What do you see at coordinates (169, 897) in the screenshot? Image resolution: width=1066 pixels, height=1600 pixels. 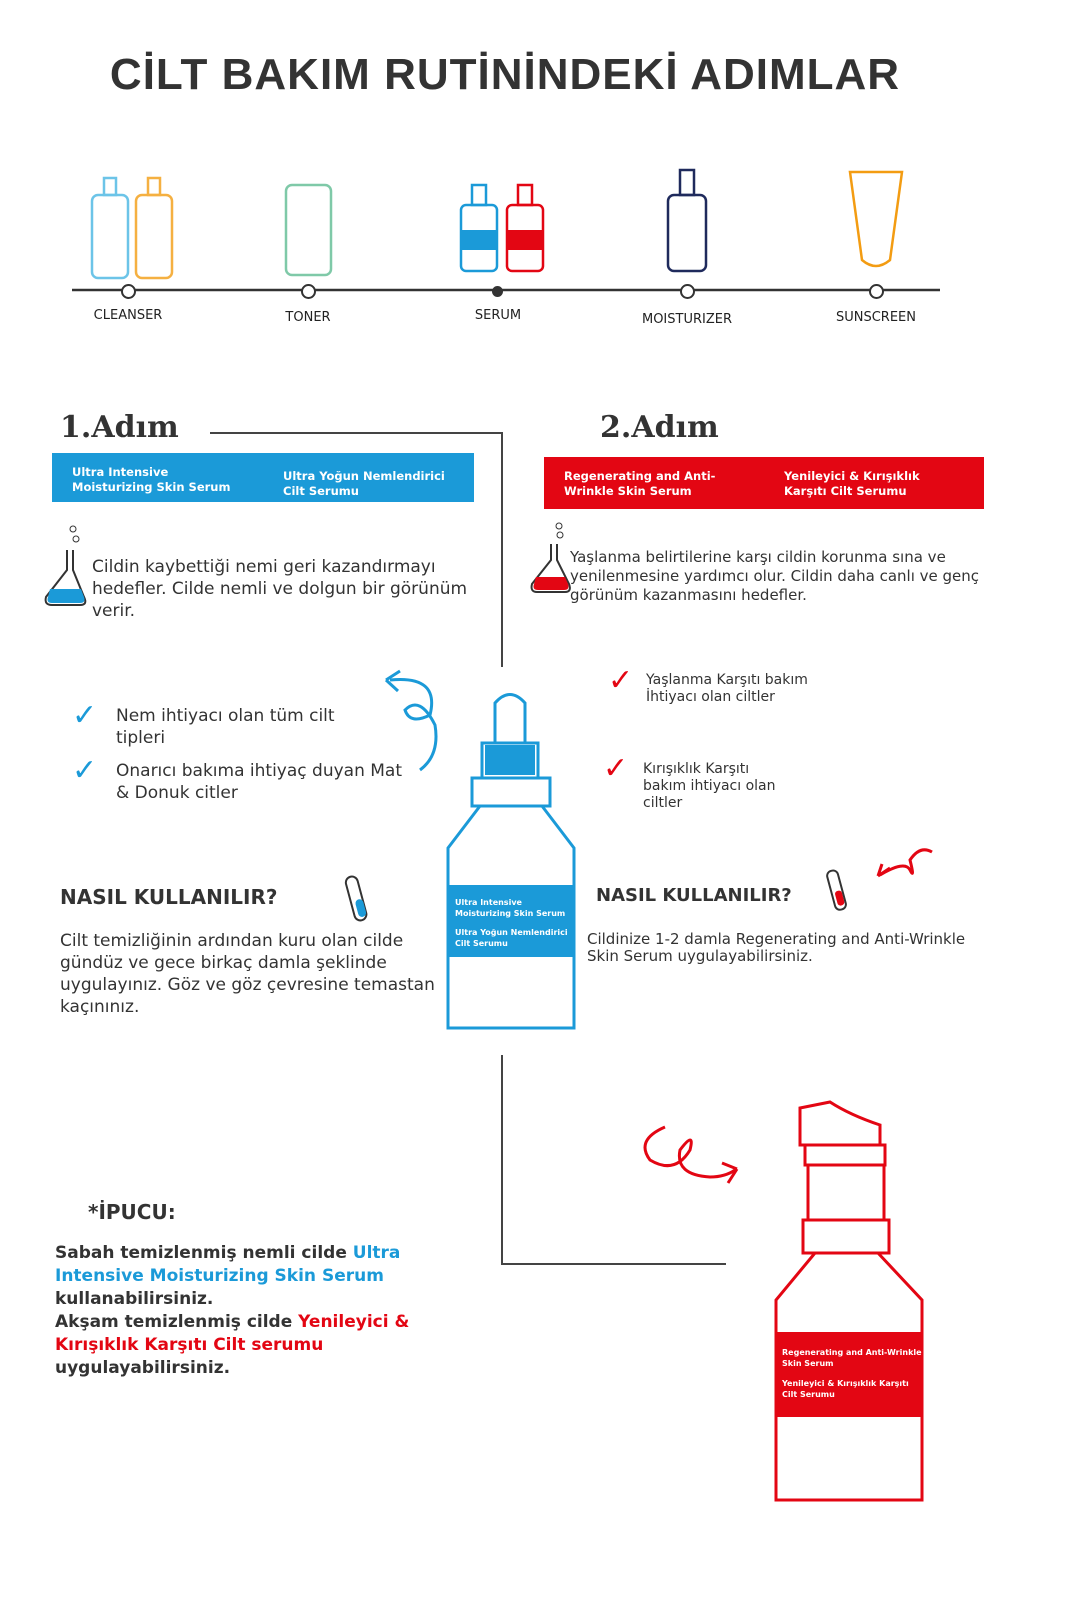 I see `step1-howto-title: NASIL KULLANILIR?` at bounding box center [169, 897].